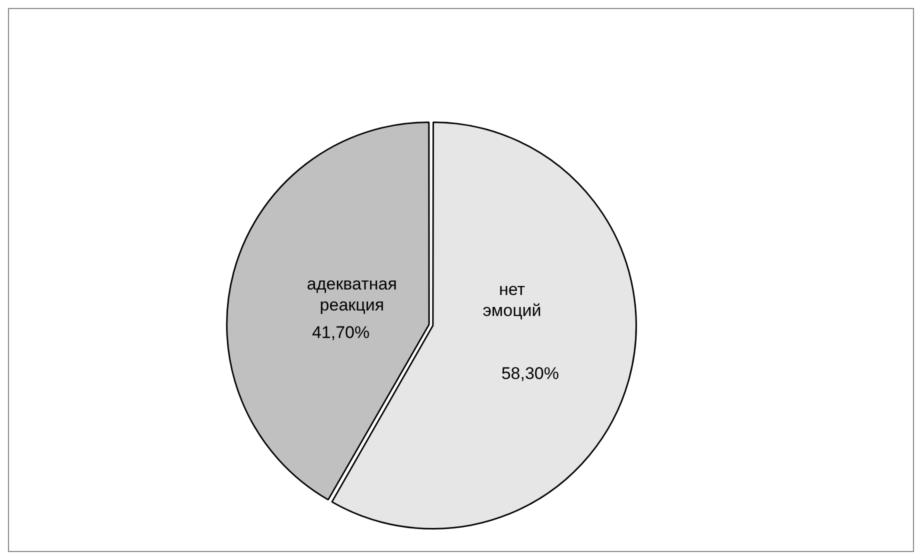  I want to click on data-label: 41,70%, so click(341, 332).